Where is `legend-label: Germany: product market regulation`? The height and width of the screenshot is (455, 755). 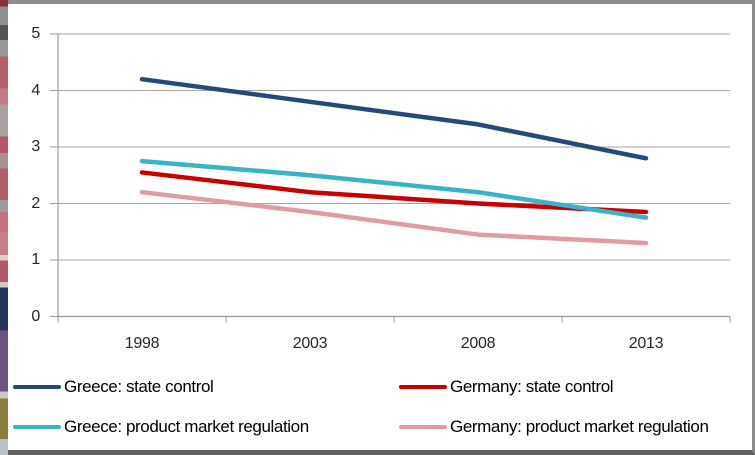 legend-label: Germany: product market regulation is located at coordinates (579, 426).